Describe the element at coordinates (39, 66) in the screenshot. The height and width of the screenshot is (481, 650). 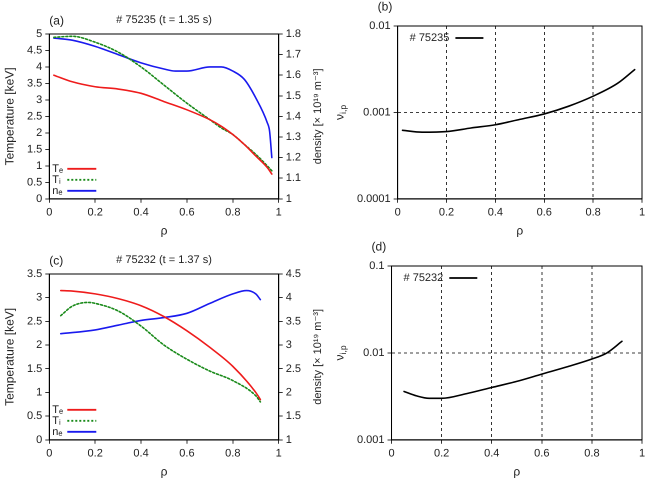
I see `y-tick-label: 4` at that location.